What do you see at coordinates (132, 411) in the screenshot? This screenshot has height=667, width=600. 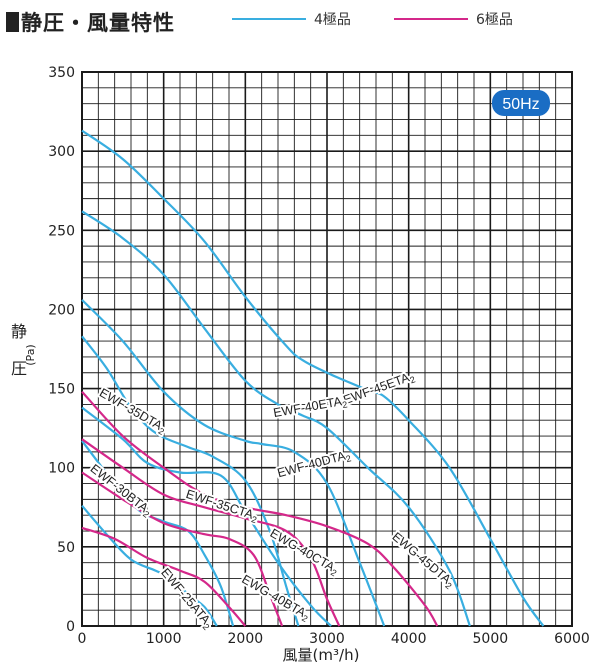 I see `curve-label-text: EWF-35DTA2` at bounding box center [132, 411].